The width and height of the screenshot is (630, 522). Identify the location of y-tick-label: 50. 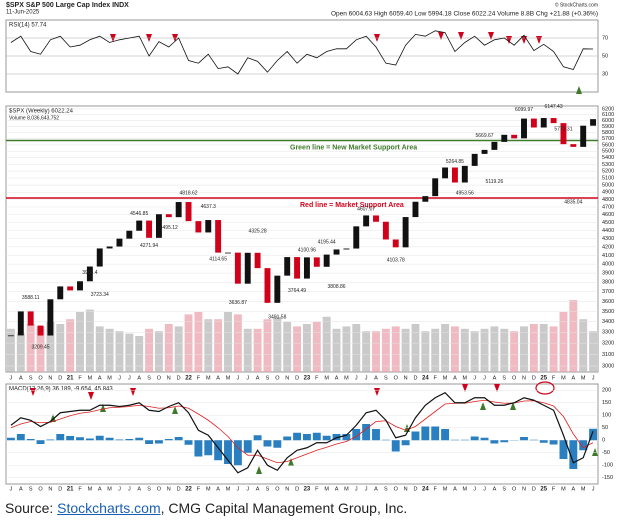
(605, 428).